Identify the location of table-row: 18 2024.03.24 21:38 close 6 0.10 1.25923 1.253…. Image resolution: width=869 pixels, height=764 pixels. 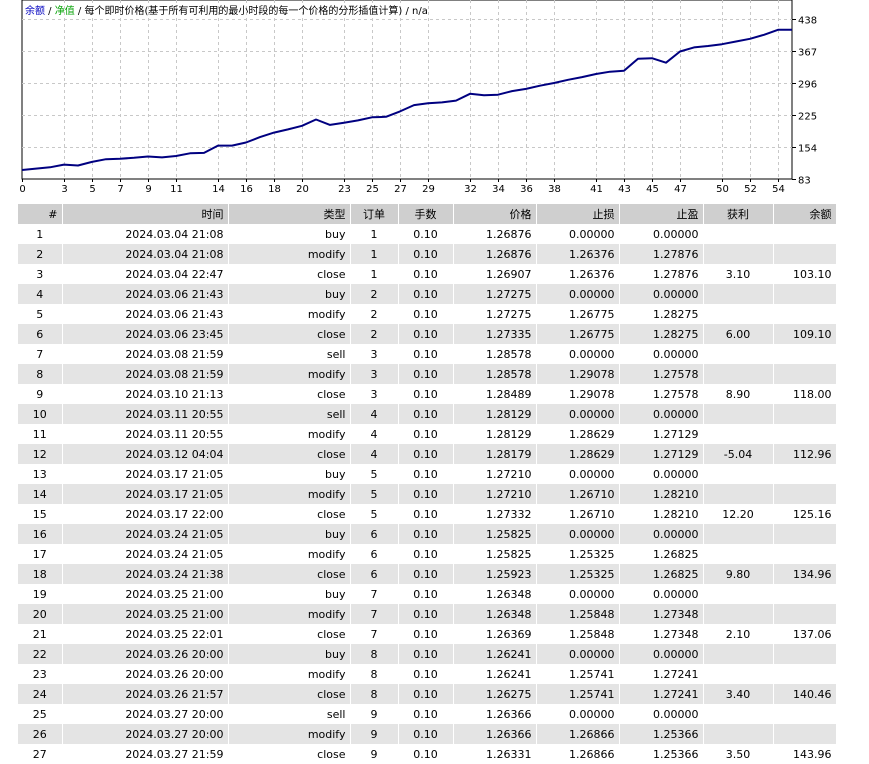
(427, 574).